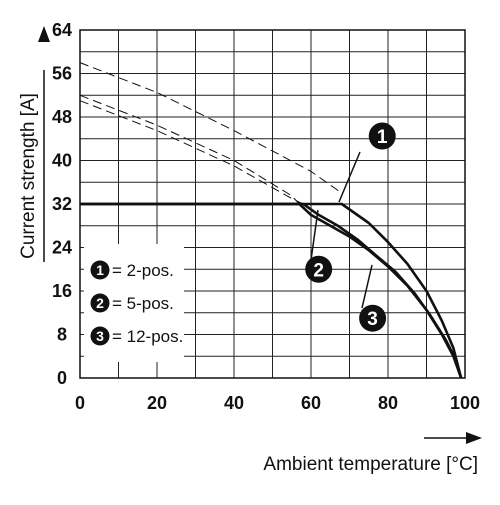  Describe the element at coordinates (28, 176) in the screenshot. I see `y-axis-title: Current strength [A]` at that location.